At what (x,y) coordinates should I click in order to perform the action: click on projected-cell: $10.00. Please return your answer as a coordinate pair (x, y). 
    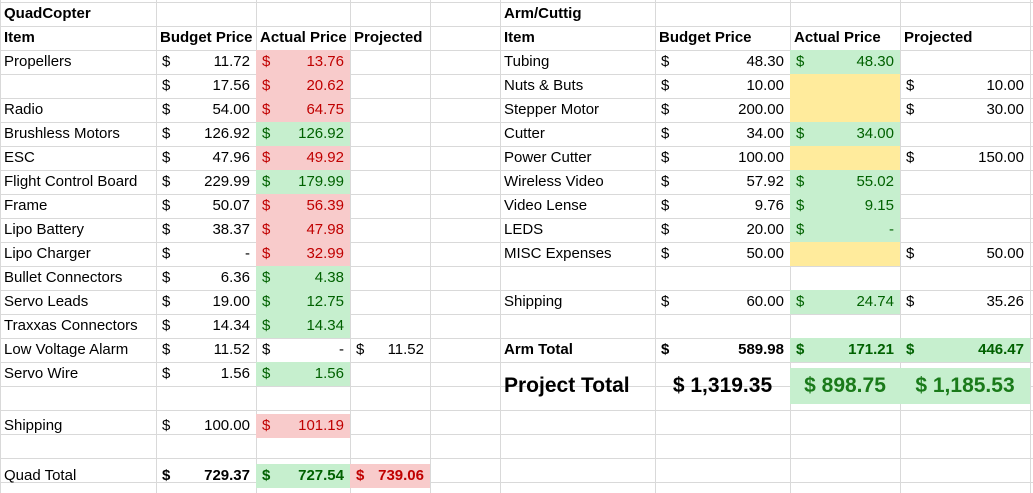
    Looking at the image, I should click on (965, 86).